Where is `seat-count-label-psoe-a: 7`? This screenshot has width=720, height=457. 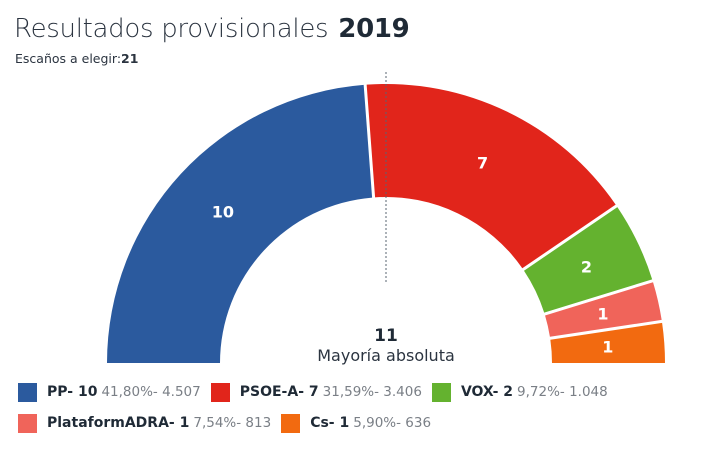
seat-count-label-psoe-a: 7 is located at coordinates (482, 163).